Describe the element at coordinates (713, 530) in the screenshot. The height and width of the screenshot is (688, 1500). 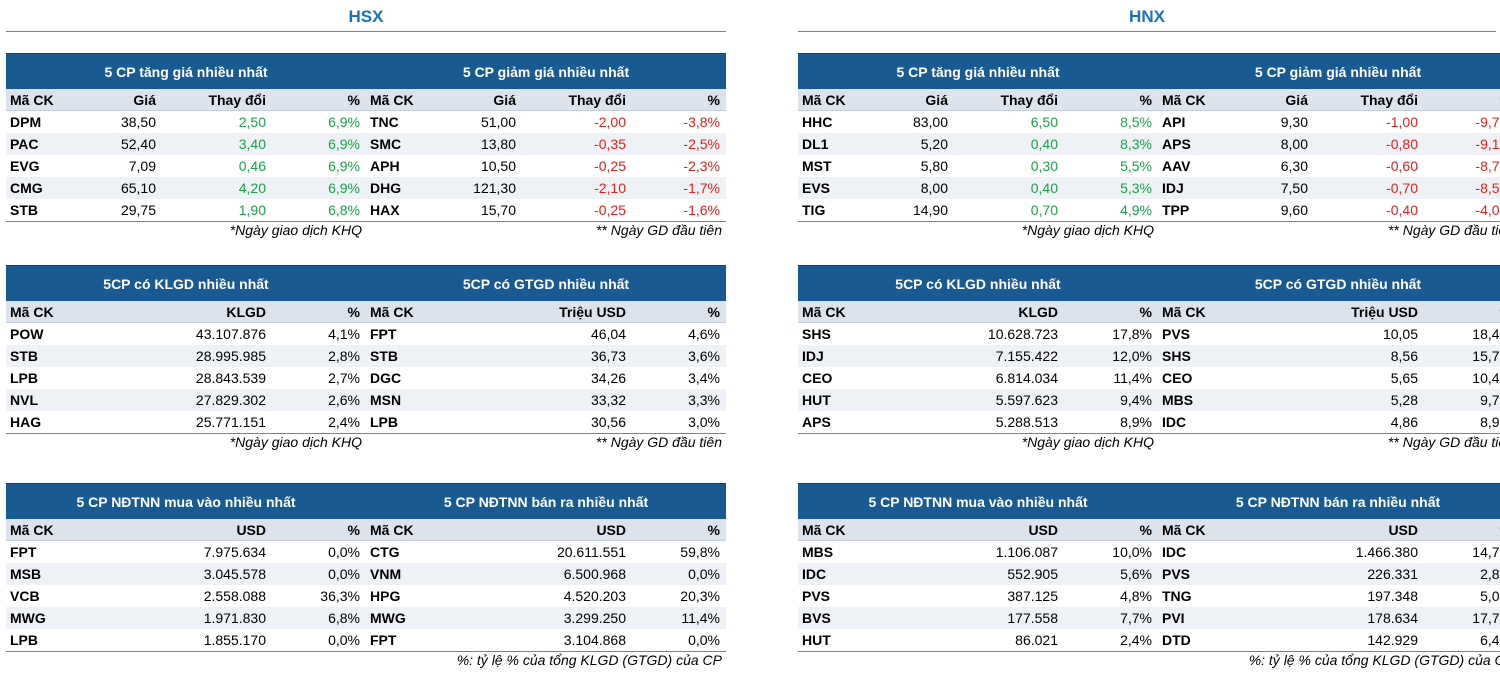
I see `column-header: %` at that location.